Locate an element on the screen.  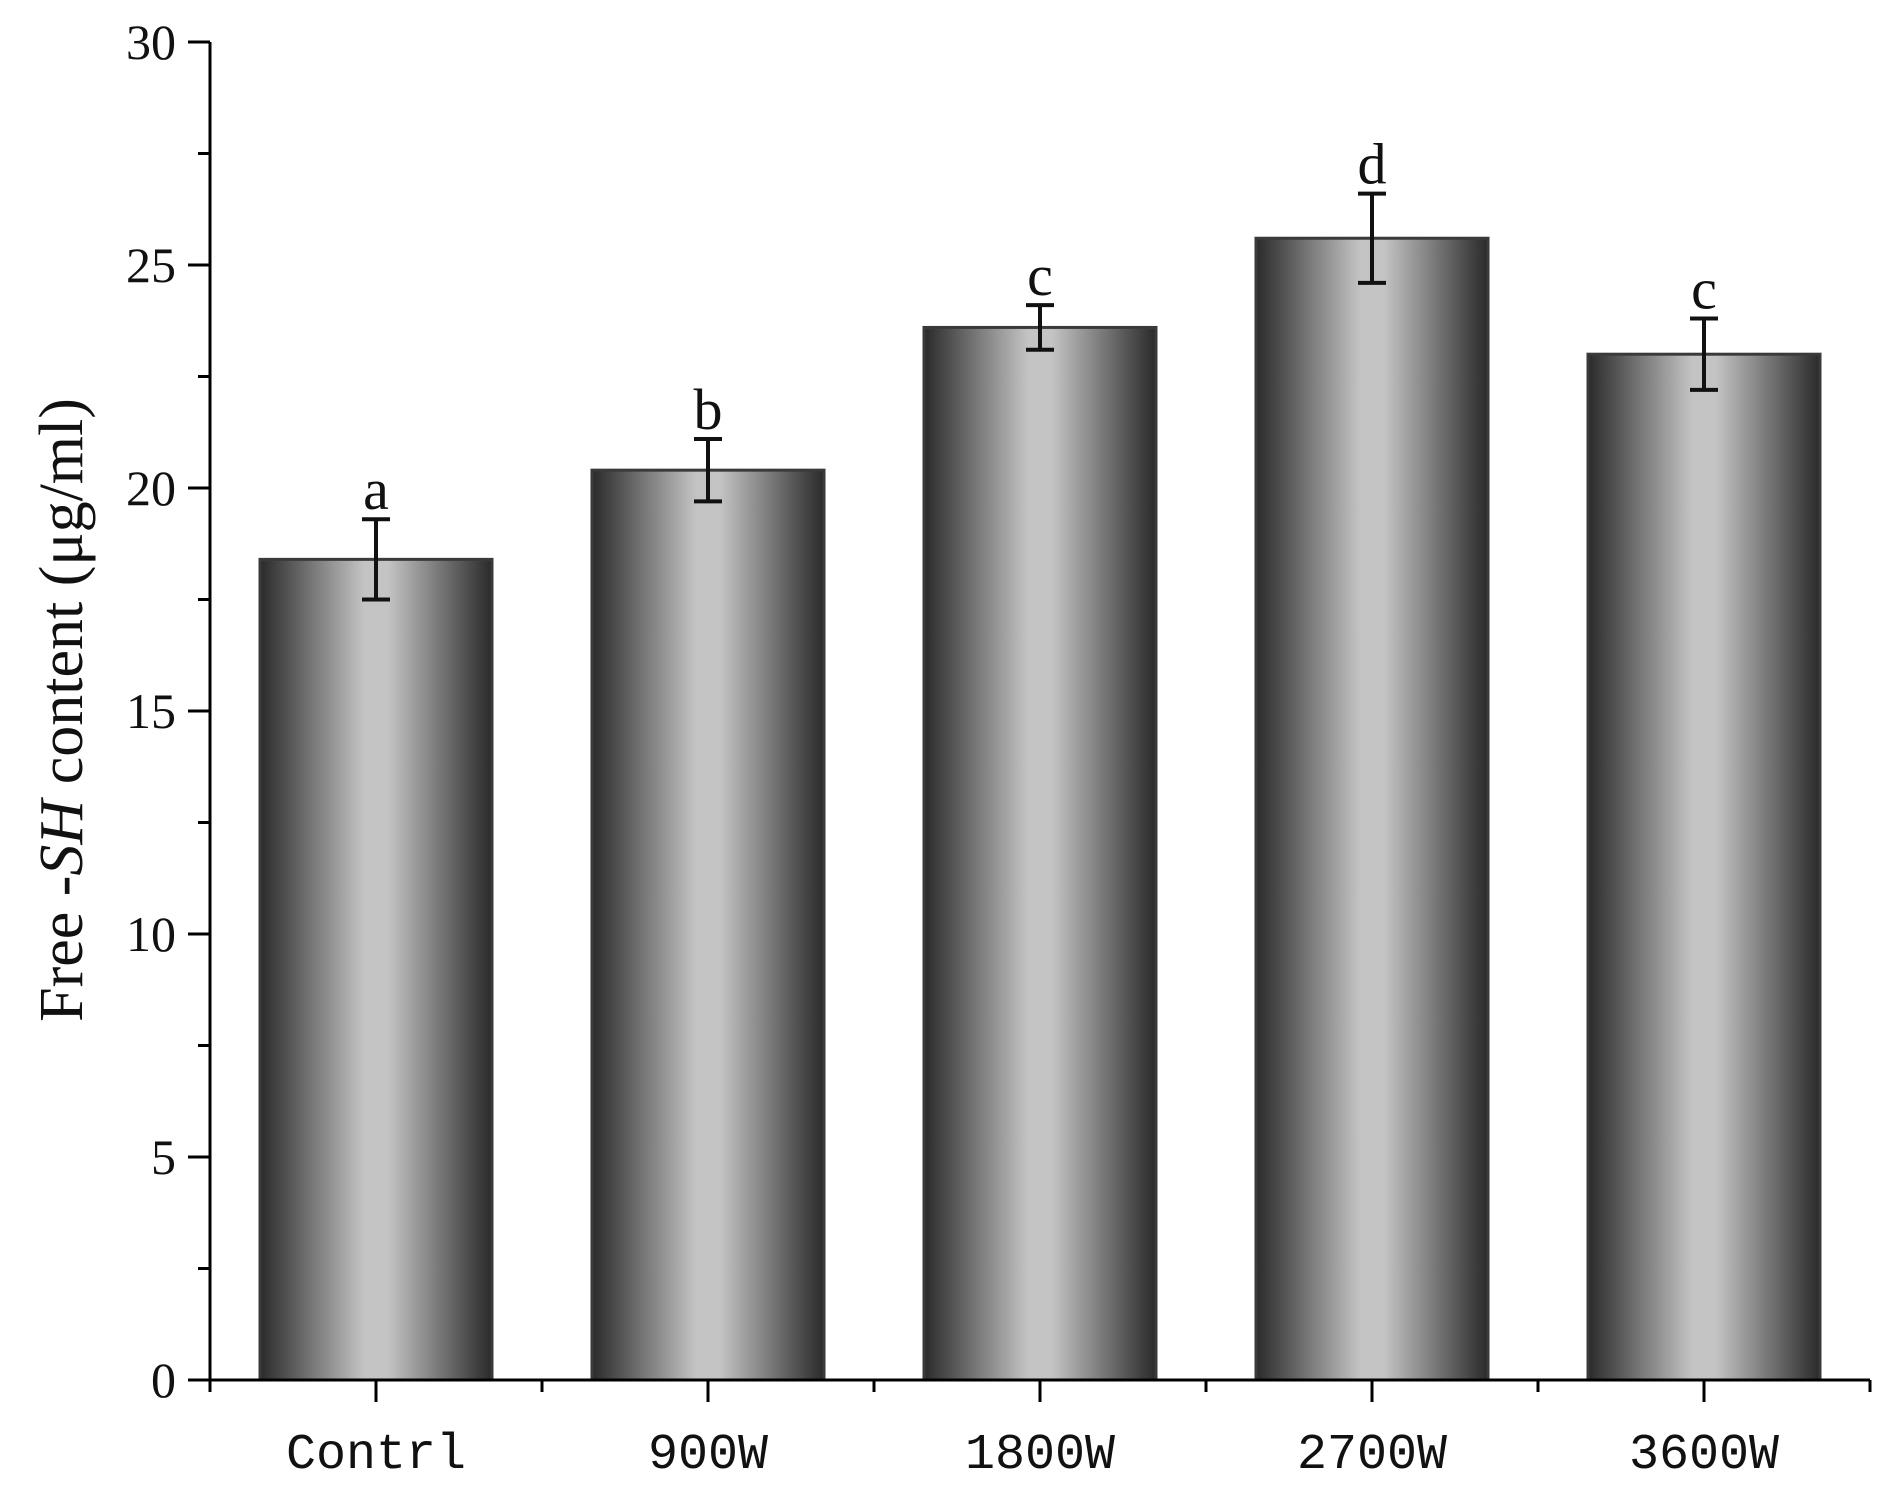
y-axis-title-suffix: content (μg/ml) is located at coordinates (62, 599).